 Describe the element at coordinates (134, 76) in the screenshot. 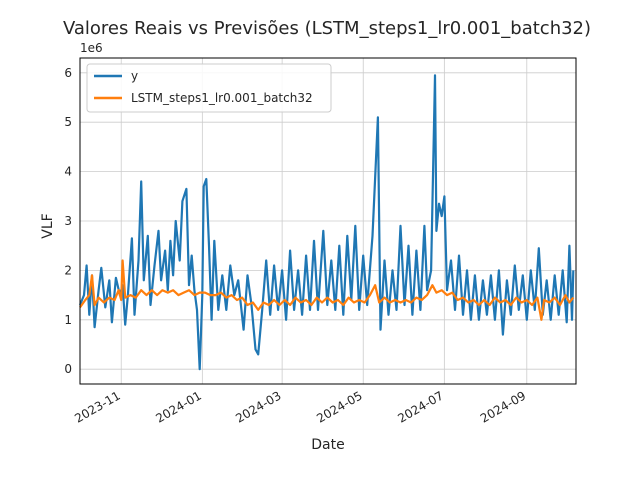

I see `legend-label-y: y` at that location.